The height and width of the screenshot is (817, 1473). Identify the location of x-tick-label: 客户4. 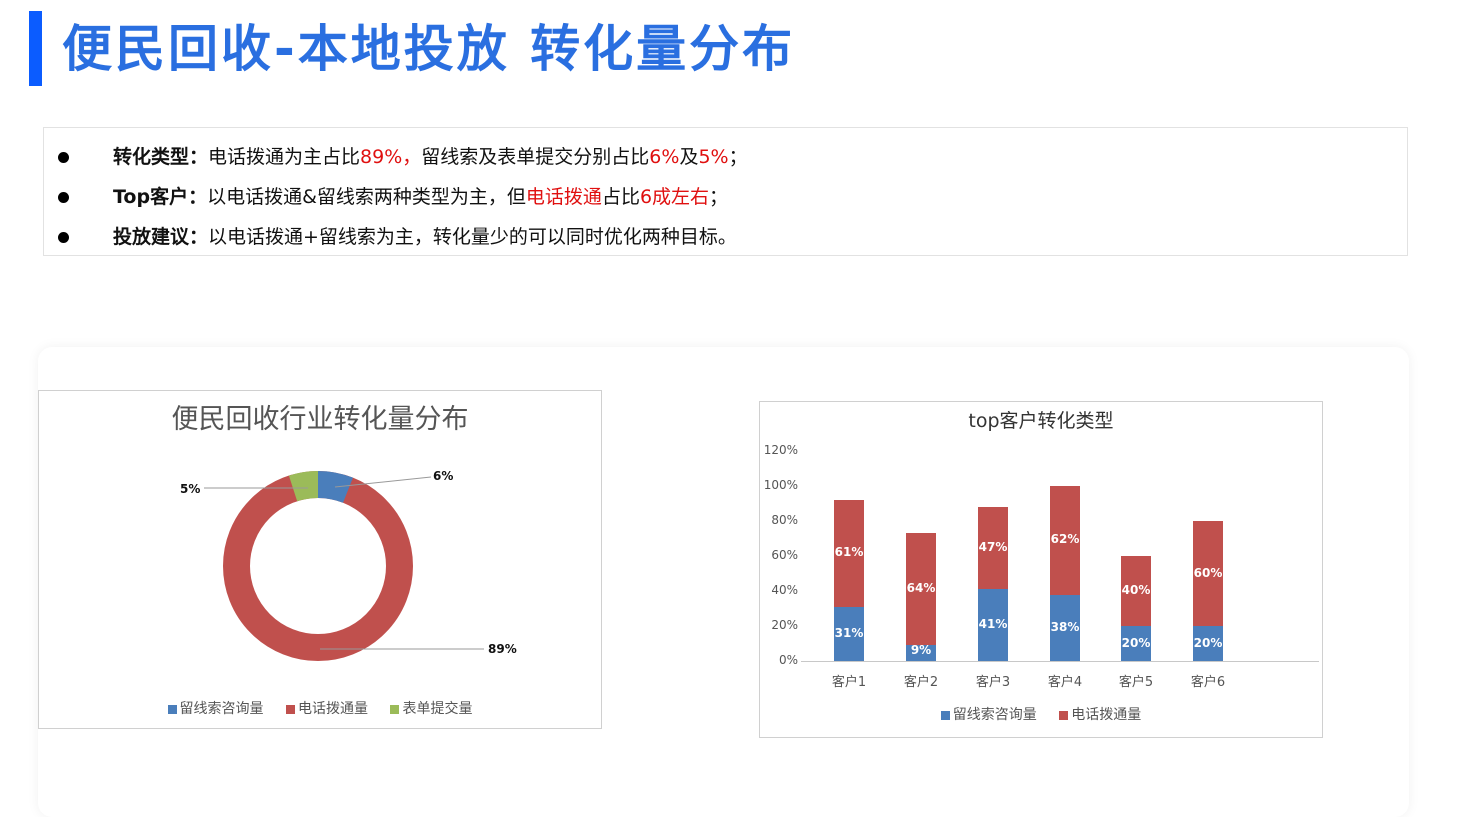
(1065, 682).